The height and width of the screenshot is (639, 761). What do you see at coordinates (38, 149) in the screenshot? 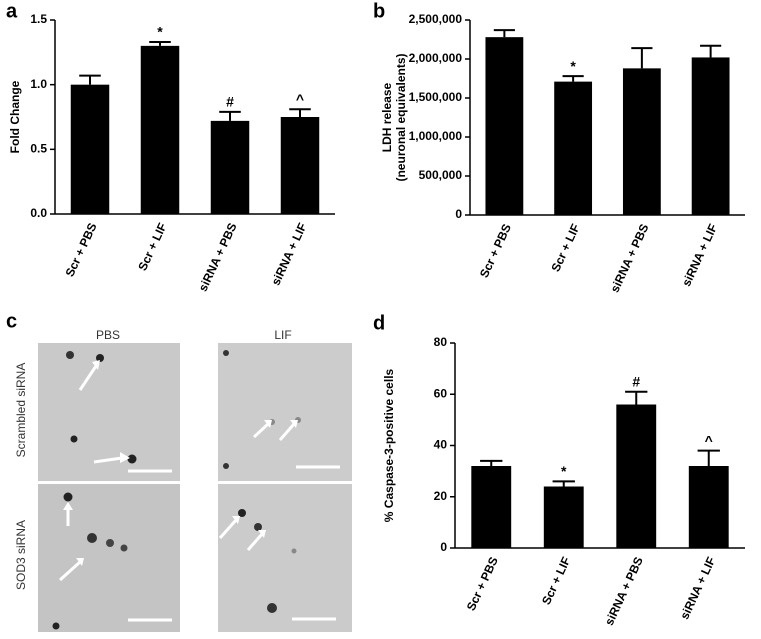
I see `y-tick-label: 0.5` at bounding box center [38, 149].